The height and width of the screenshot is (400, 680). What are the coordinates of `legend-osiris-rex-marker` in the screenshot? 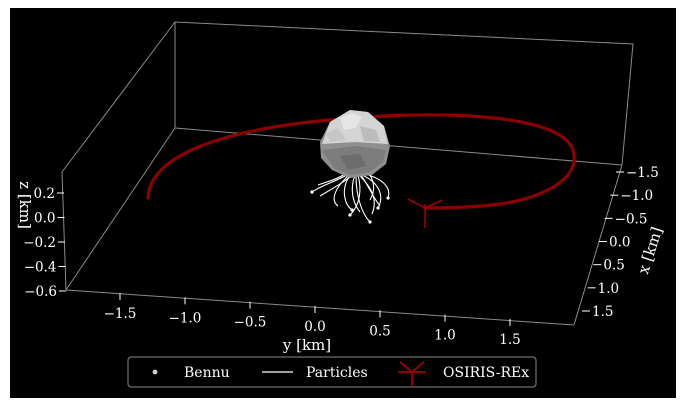 It's located at (412, 374).